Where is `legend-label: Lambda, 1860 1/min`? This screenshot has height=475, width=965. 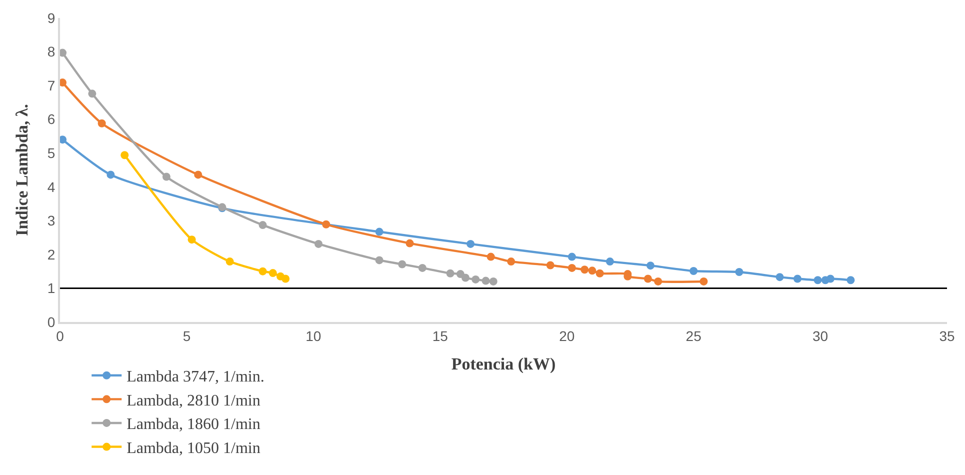 legend-label: Lambda, 1860 1/min is located at coordinates (193, 425).